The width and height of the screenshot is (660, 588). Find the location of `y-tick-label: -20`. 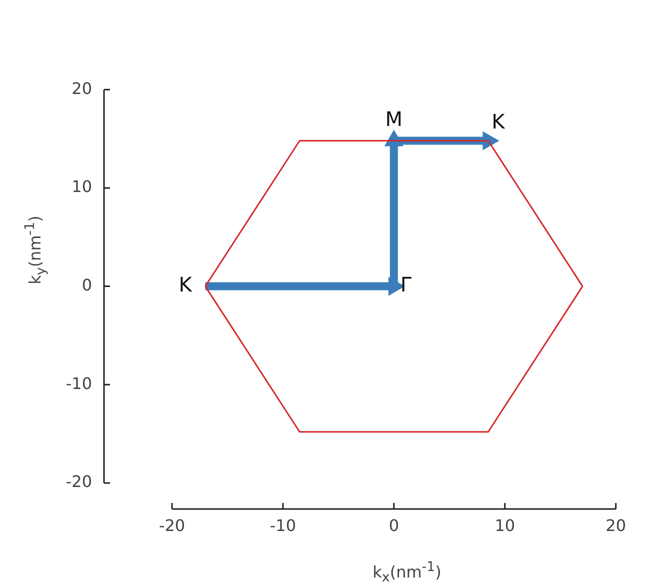

y-tick-label: -20 is located at coordinates (79, 482).